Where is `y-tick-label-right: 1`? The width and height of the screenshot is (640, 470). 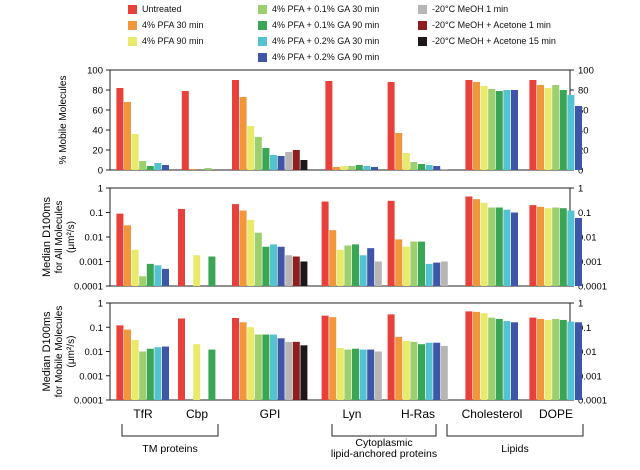 y-tick-label-right: 1 is located at coordinates (580, 189).